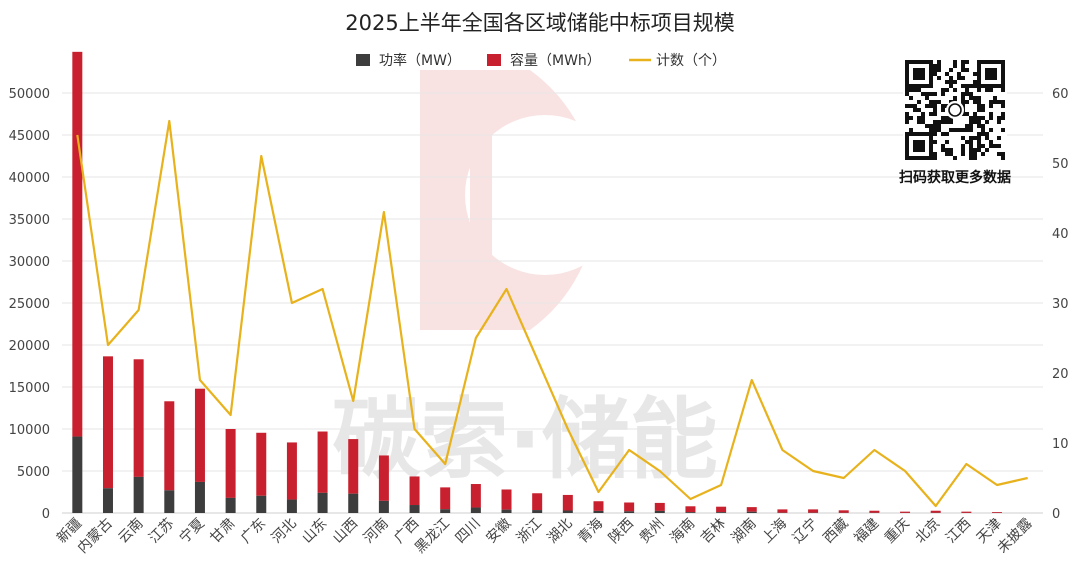 The height and width of the screenshot is (585, 1080). I want to click on legend-swatch, so click(363, 60).